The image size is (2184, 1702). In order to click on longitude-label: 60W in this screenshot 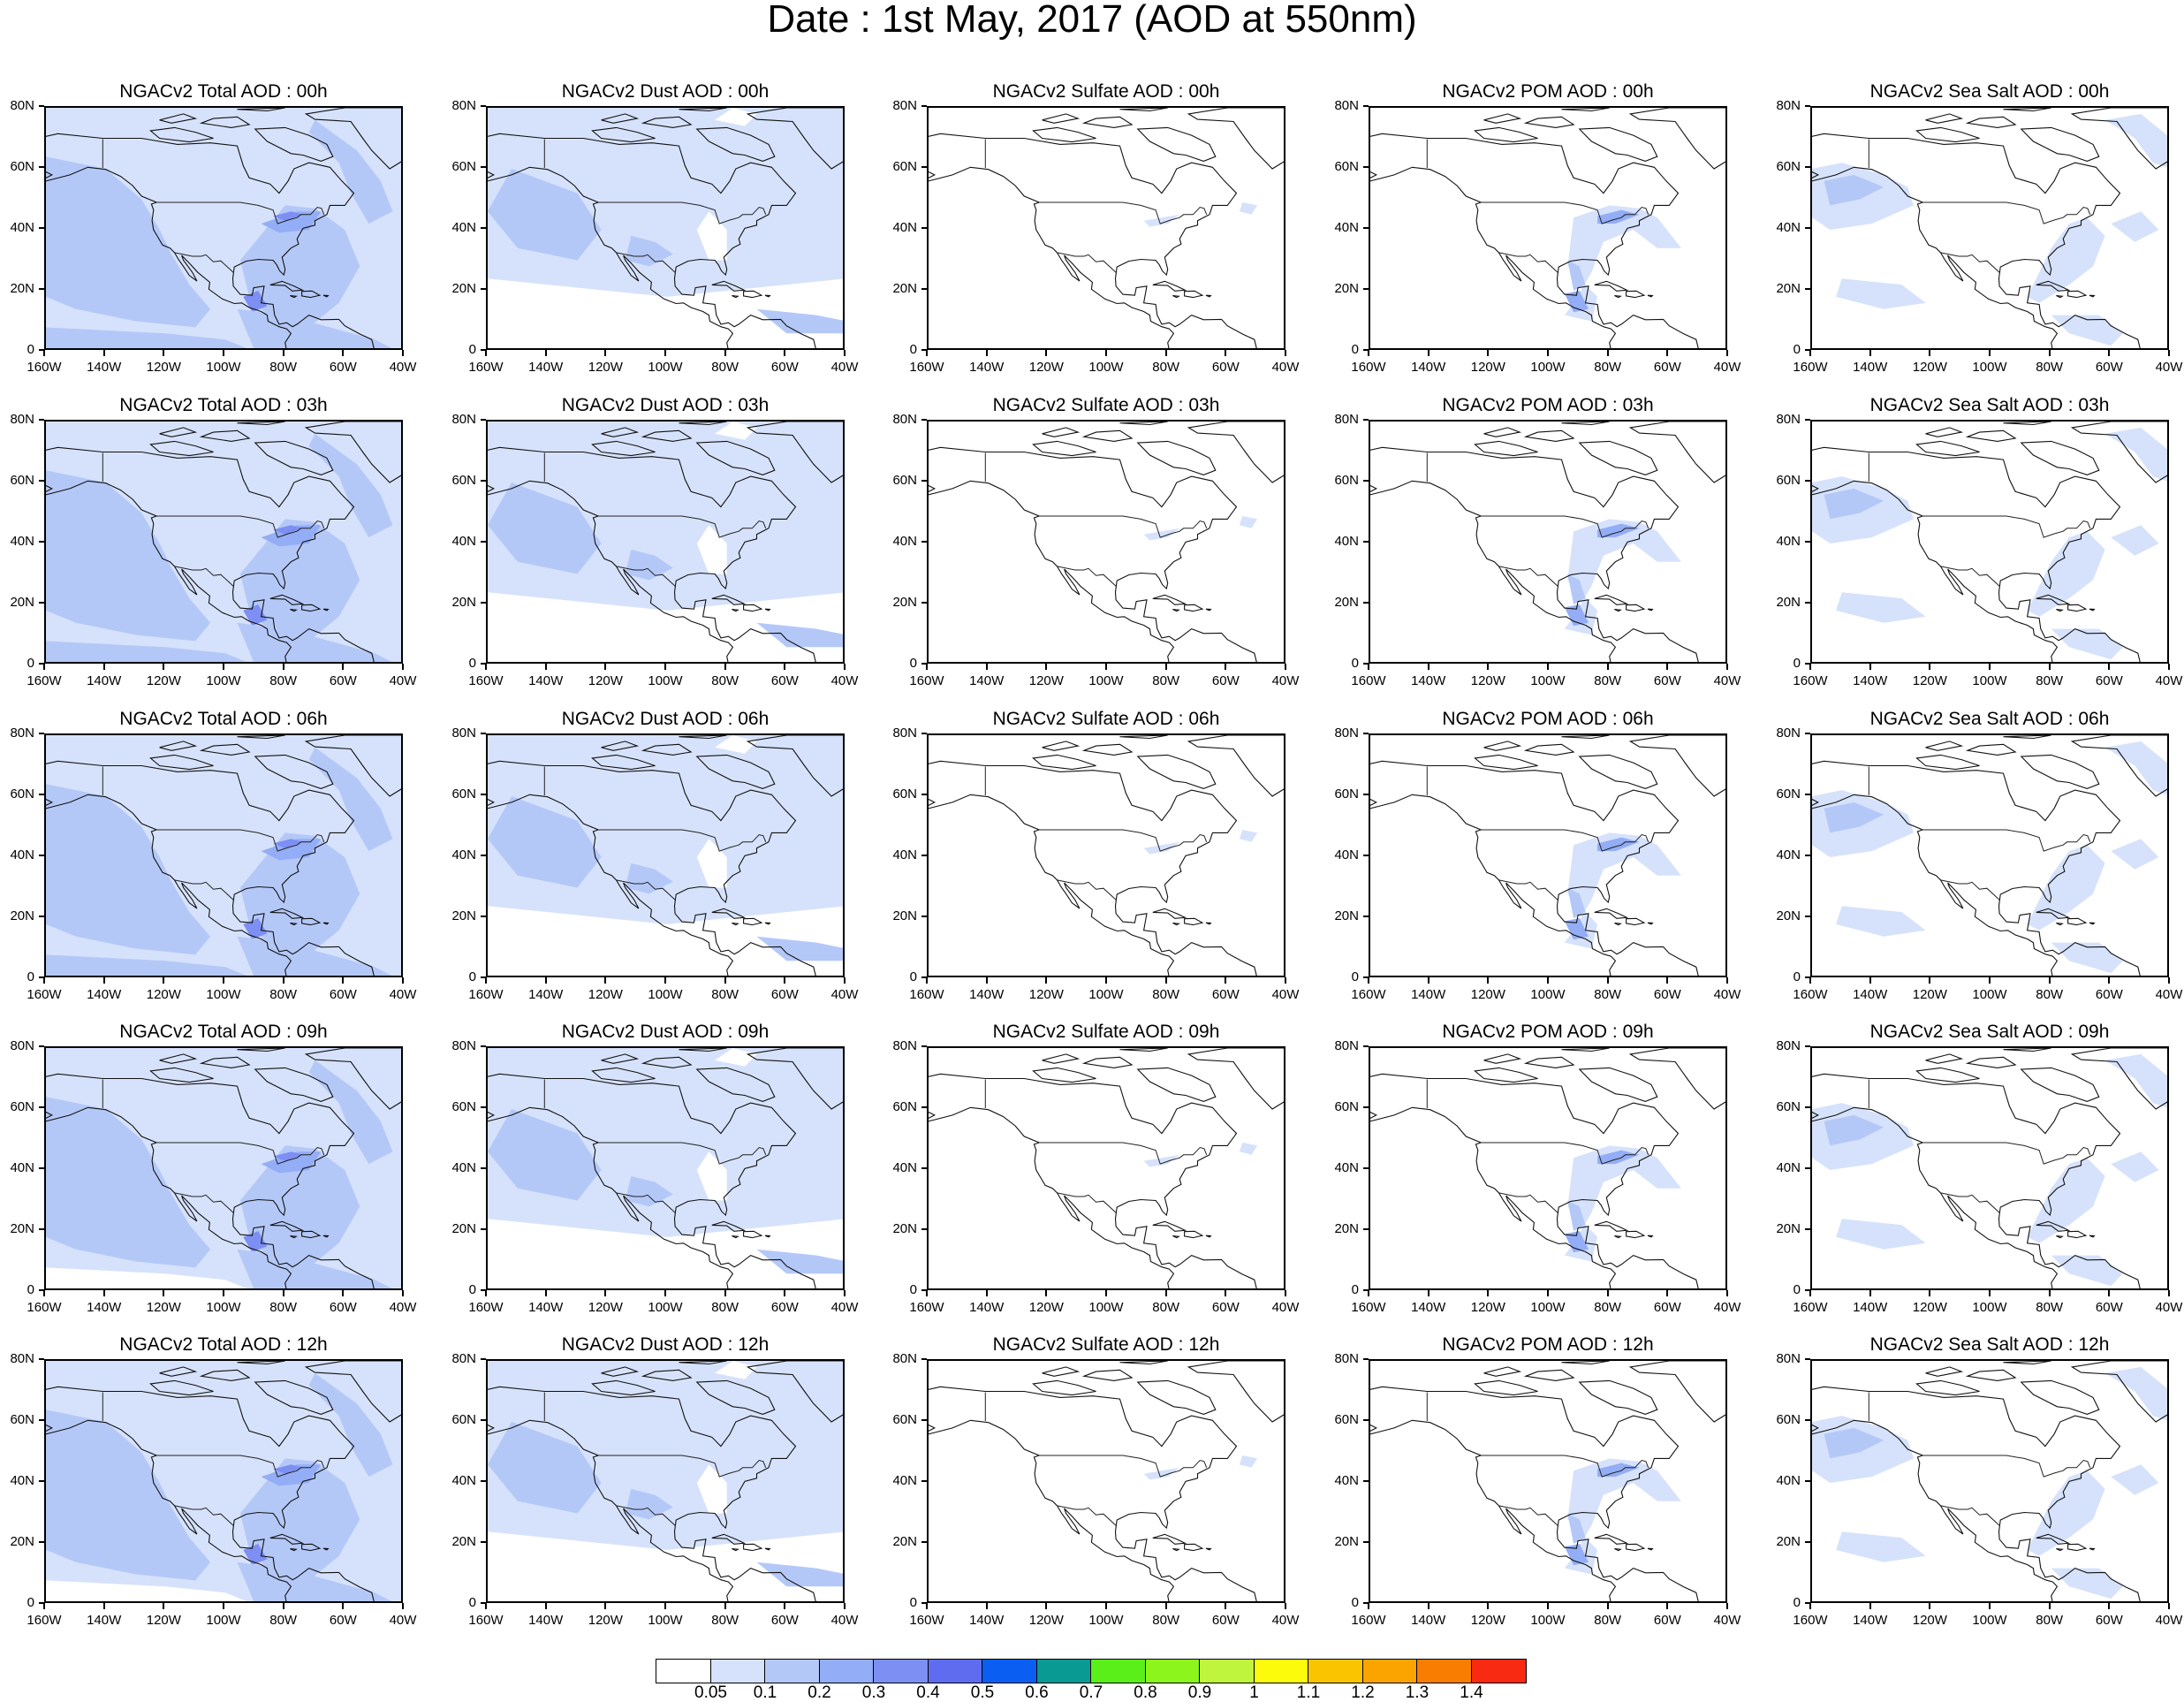, I will do `click(1667, 995)`.